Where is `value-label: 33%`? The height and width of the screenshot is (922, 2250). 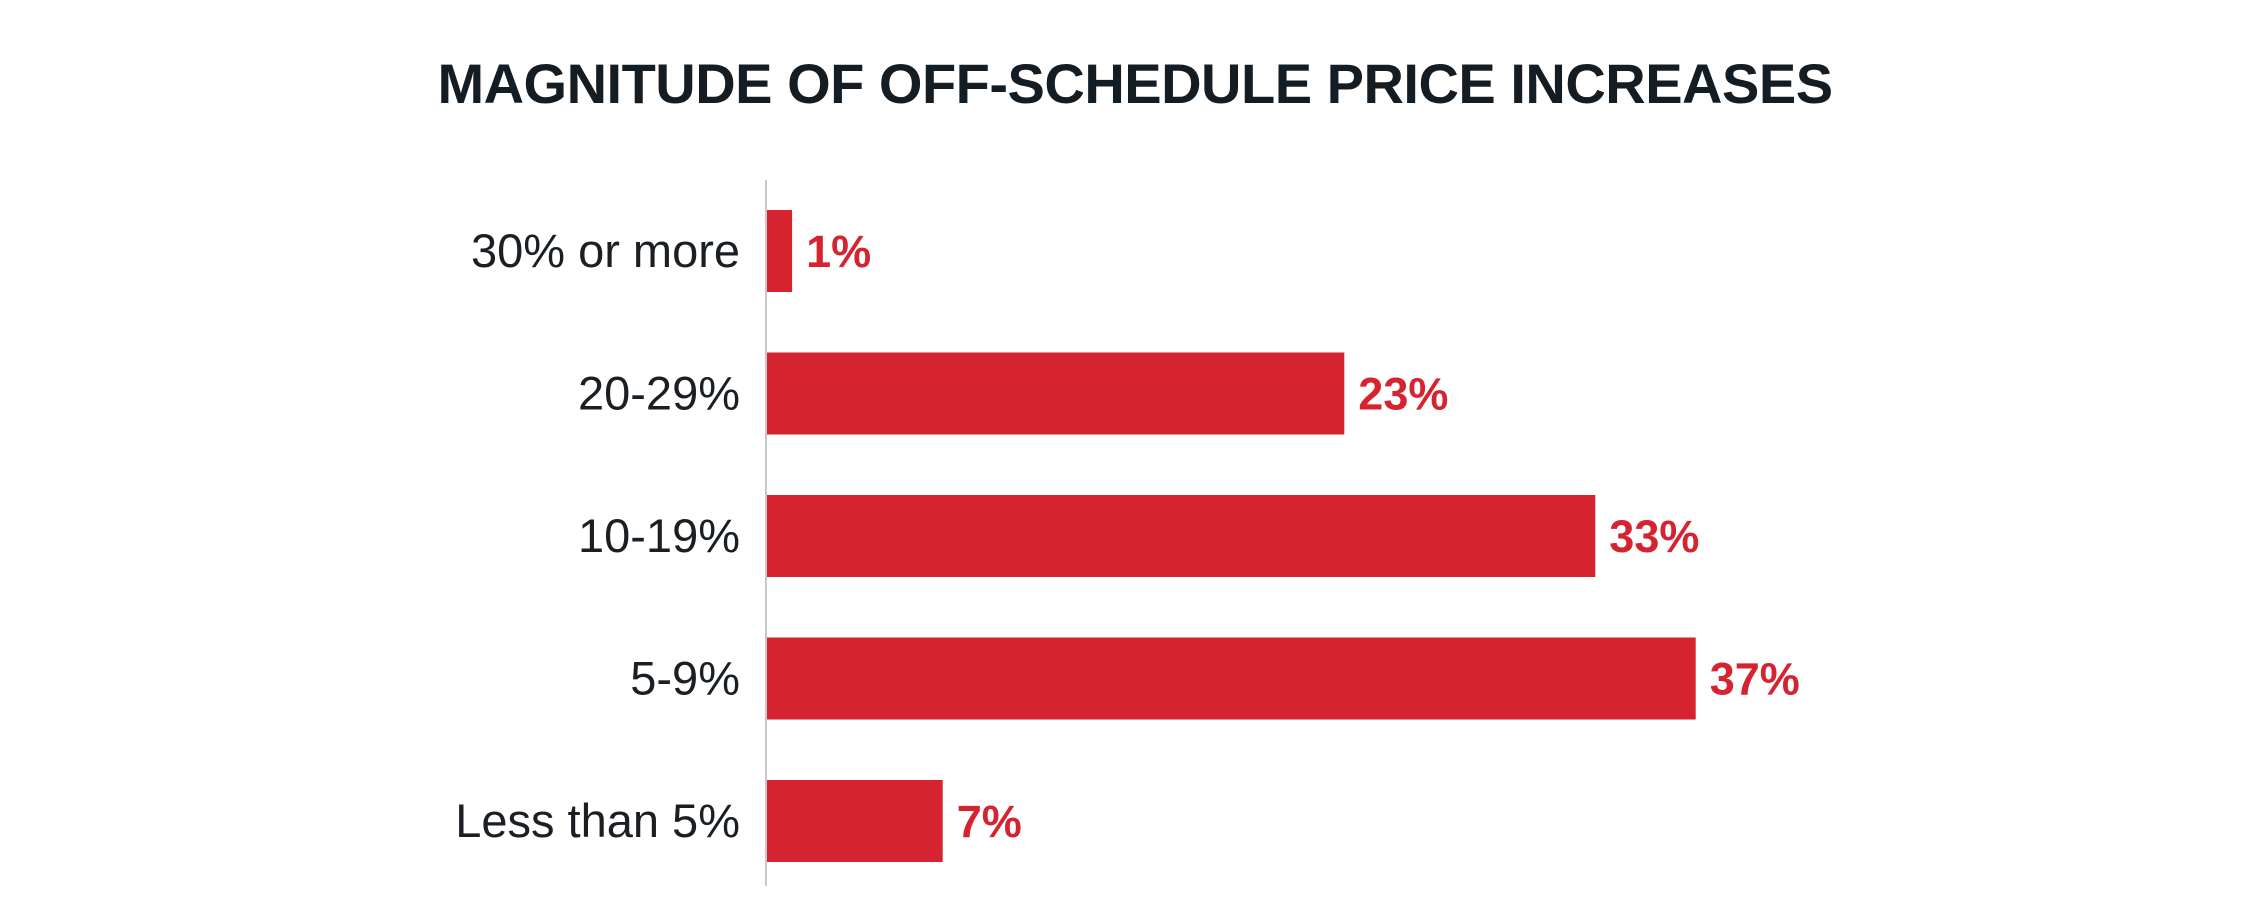
value-label: 33% is located at coordinates (1654, 536).